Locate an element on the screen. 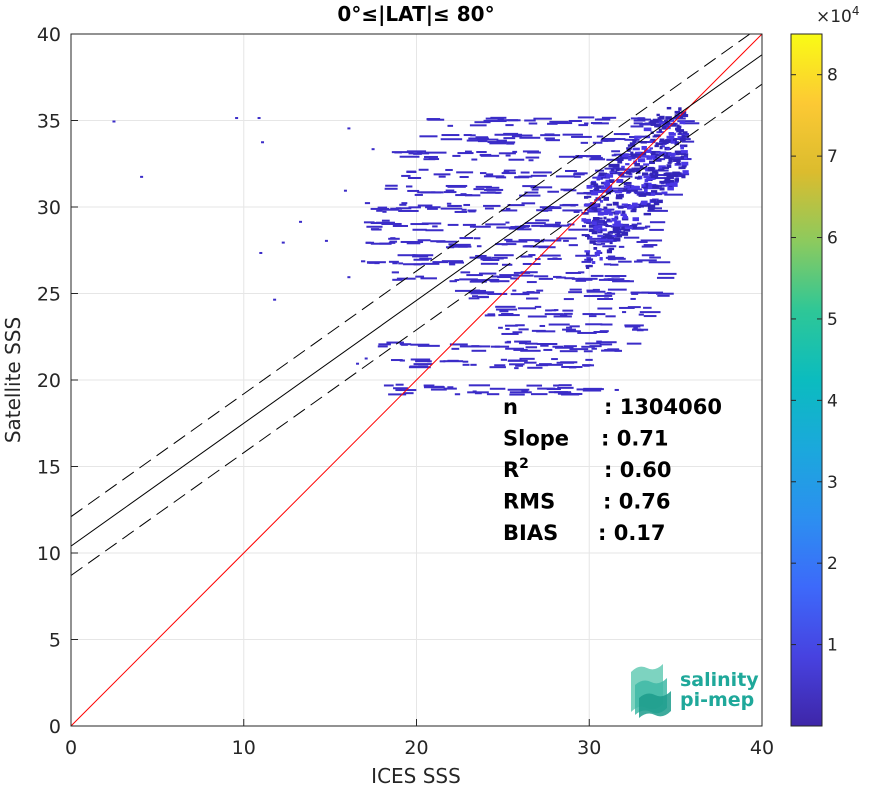 The image size is (873, 788). x-tick-label: 40 is located at coordinates (762, 748).